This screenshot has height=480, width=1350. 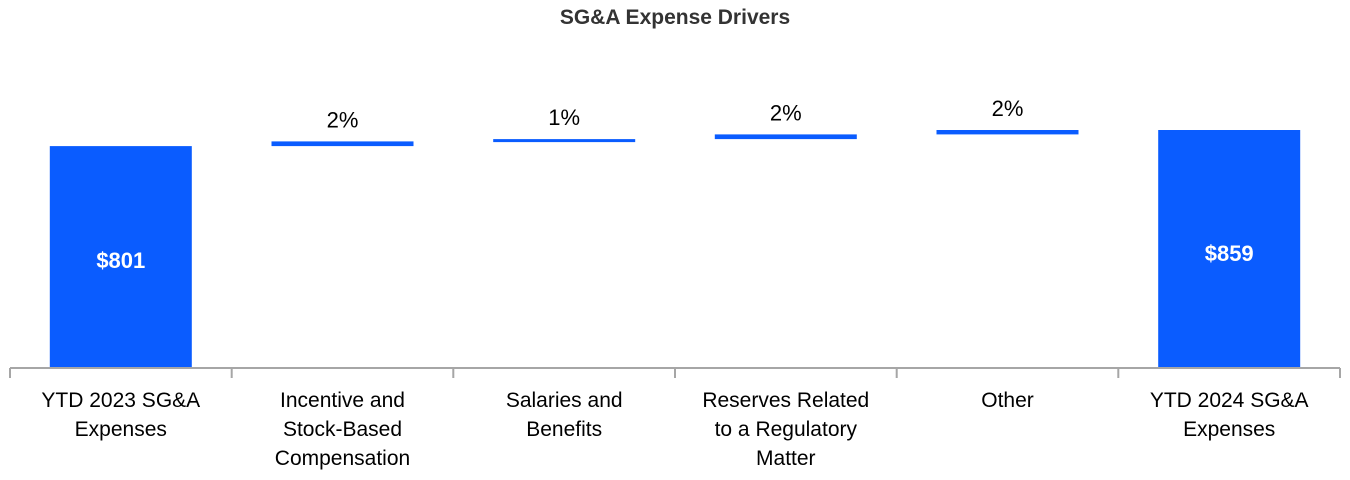 What do you see at coordinates (342, 429) in the screenshot?
I see `category-label-1: Incentive and Stock-Based Compensation` at bounding box center [342, 429].